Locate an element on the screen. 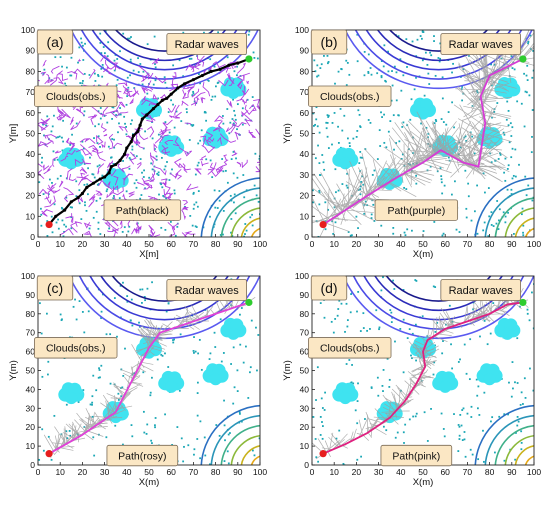 The width and height of the screenshot is (550, 510). goal-marker is located at coordinates (522, 58).